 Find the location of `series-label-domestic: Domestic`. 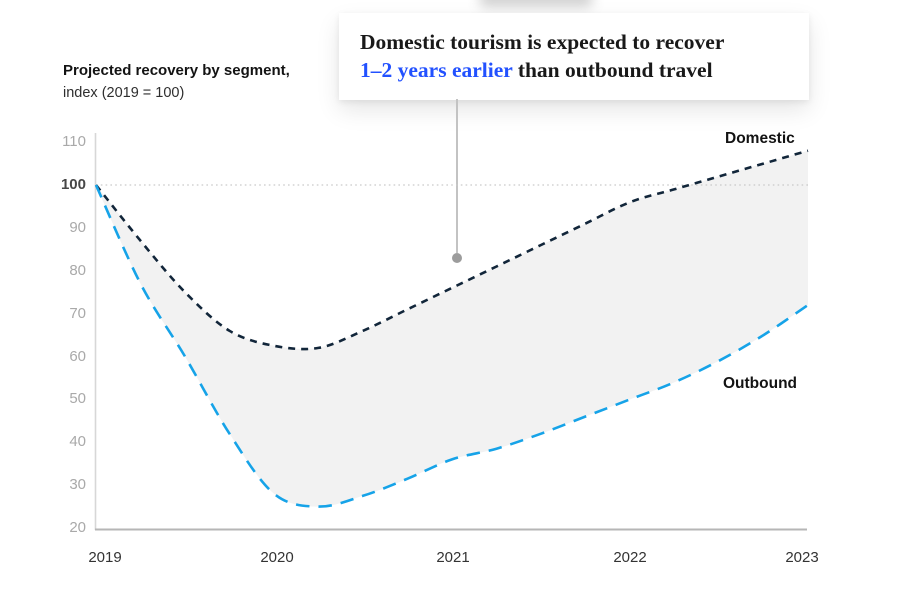

series-label-domestic: Domestic is located at coordinates (760, 138).